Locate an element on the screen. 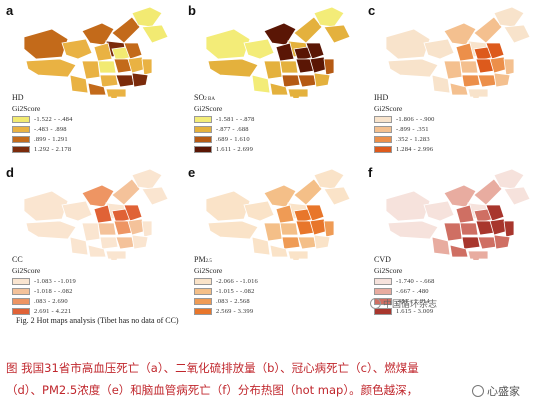  legend-row: -1.806 - -.900 is located at coordinates (439, 119).